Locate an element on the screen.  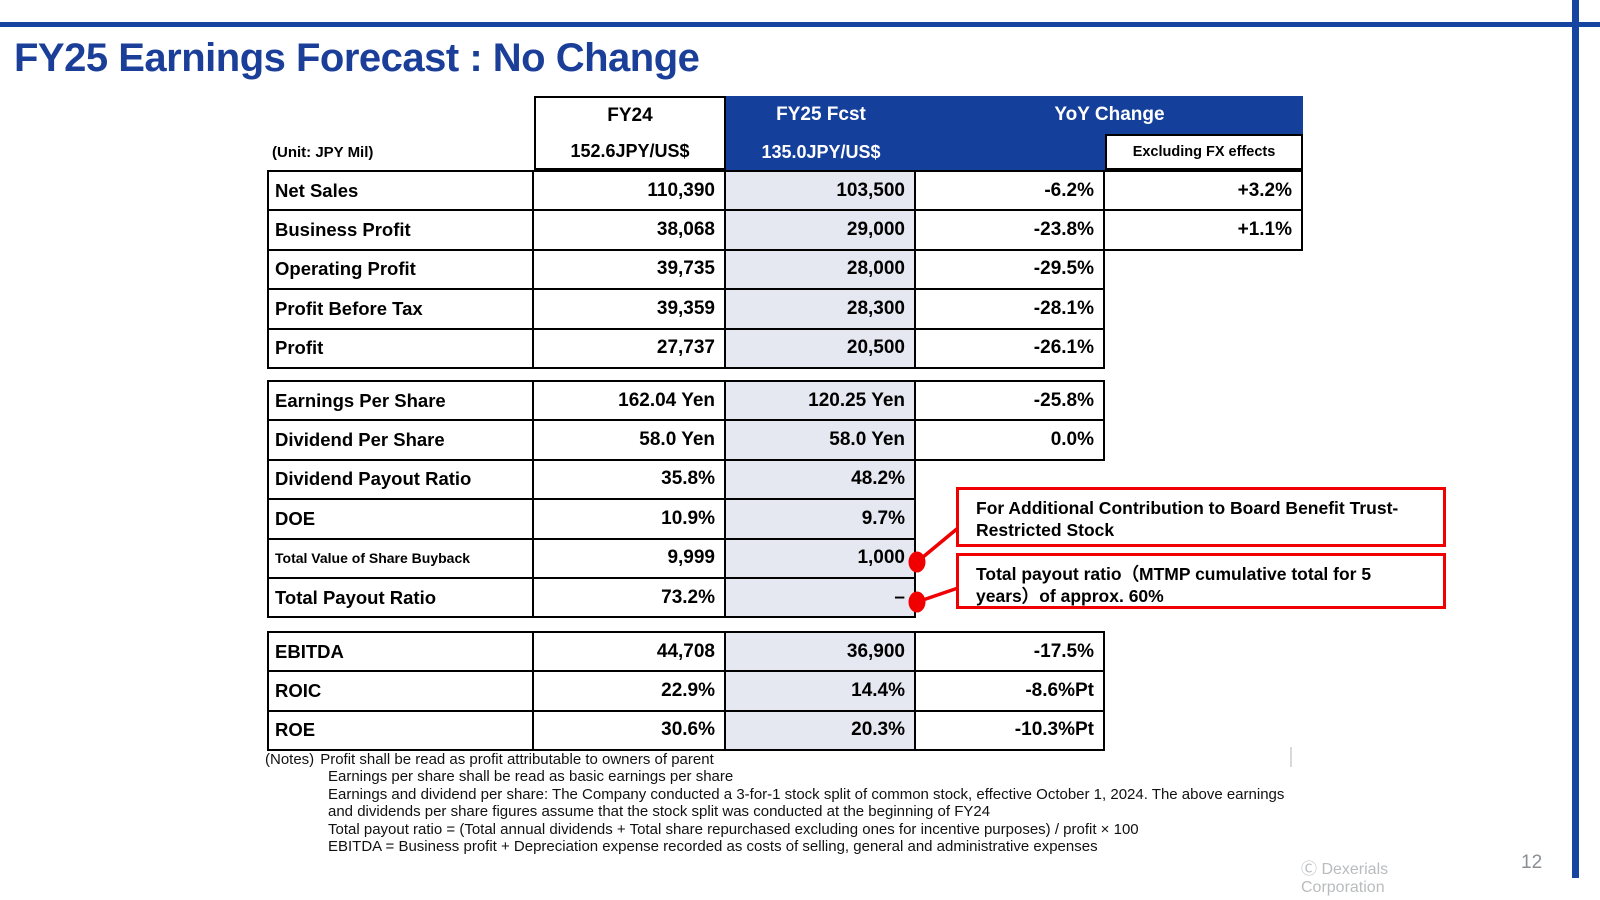
row-label: Dividend Payout Ratio is located at coordinates (400, 480).